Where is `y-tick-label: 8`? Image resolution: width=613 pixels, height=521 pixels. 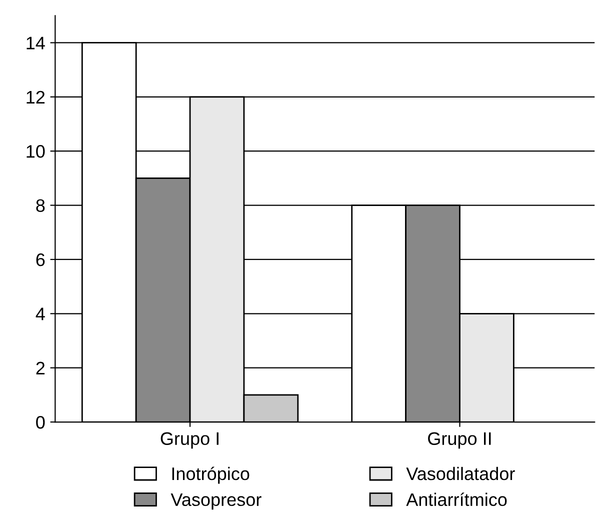
y-tick-label: 8 is located at coordinates (40, 205).